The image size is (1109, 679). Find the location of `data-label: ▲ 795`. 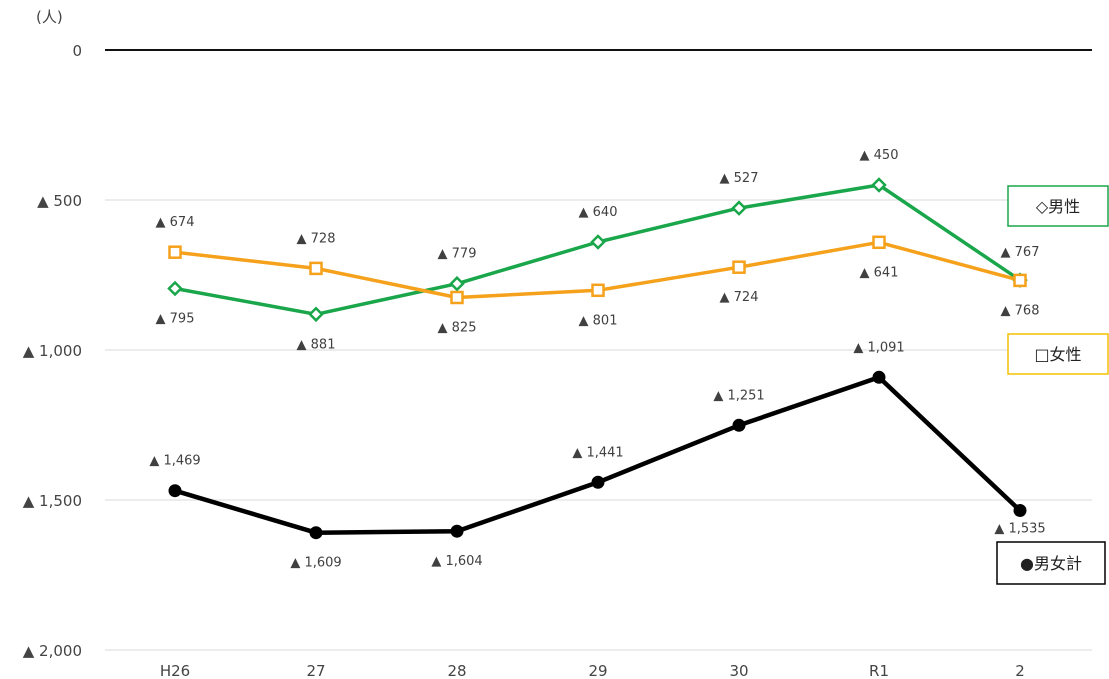

data-label: ▲ 795 is located at coordinates (175, 319).